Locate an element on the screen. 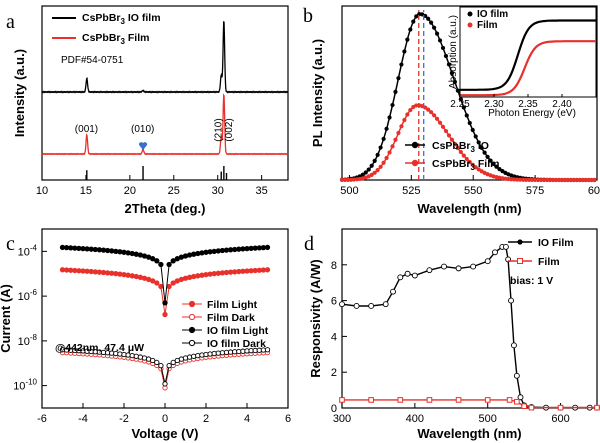  panel-c-xtick-label: -2 is located at coordinates (124, 419).